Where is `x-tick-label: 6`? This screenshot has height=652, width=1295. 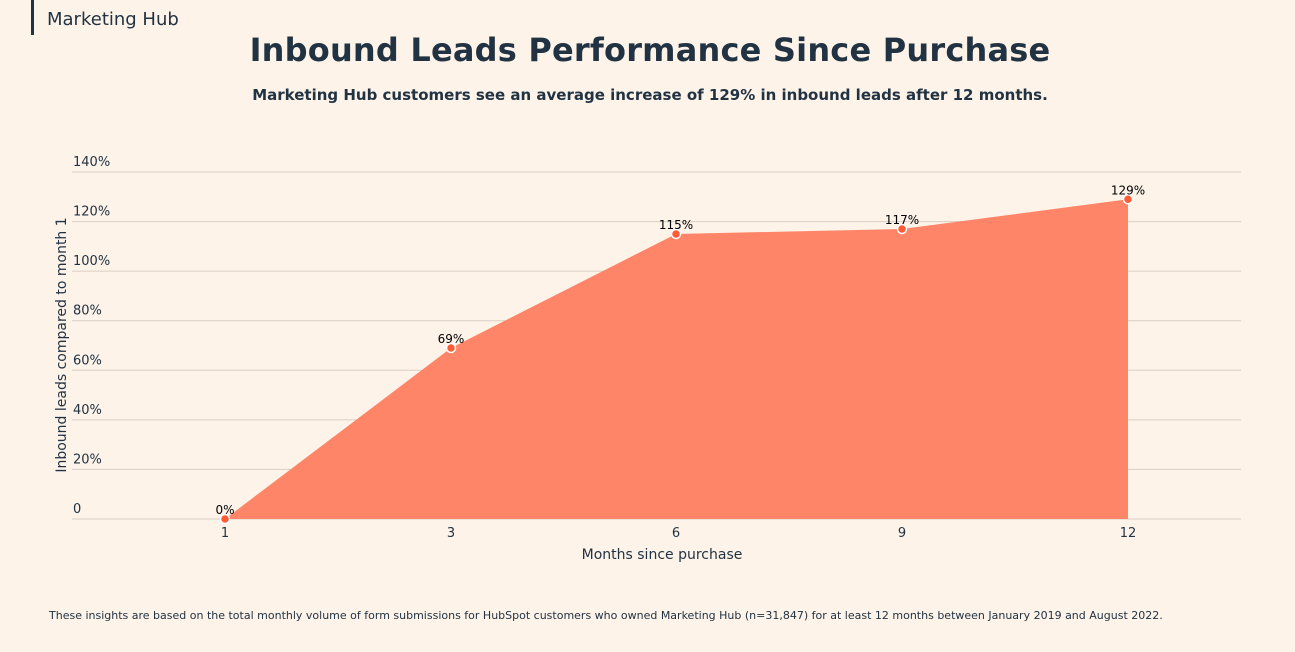 x-tick-label: 6 is located at coordinates (676, 533).